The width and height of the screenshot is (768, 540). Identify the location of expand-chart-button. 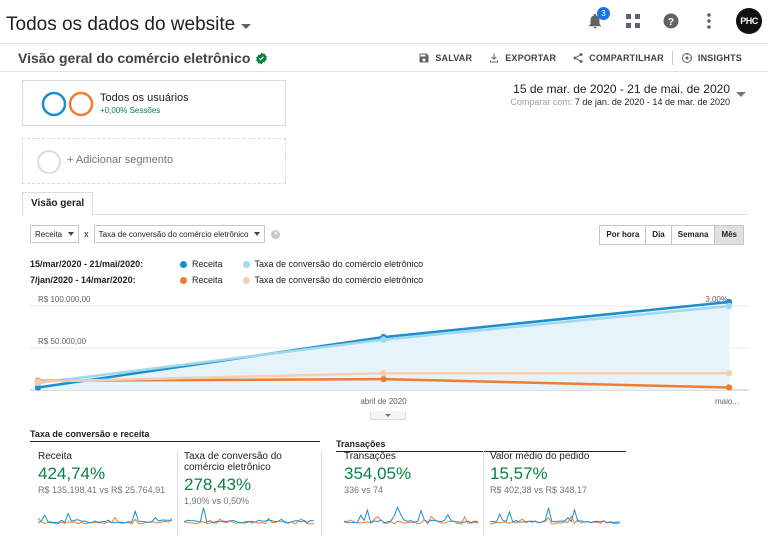
(388, 415).